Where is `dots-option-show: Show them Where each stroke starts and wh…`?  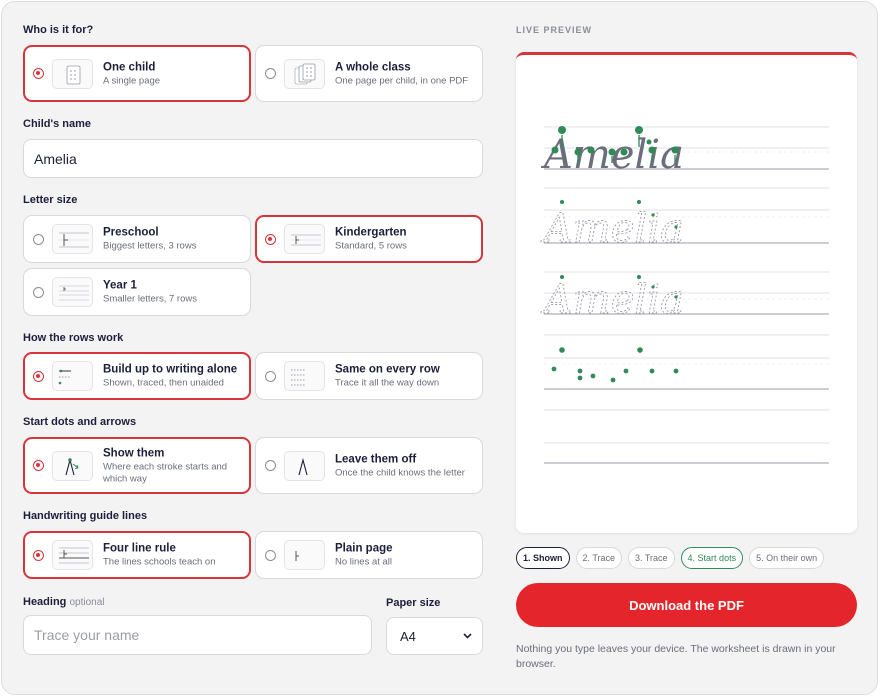
dots-option-show: Show them Where each stroke starts and wh… is located at coordinates (137, 465).